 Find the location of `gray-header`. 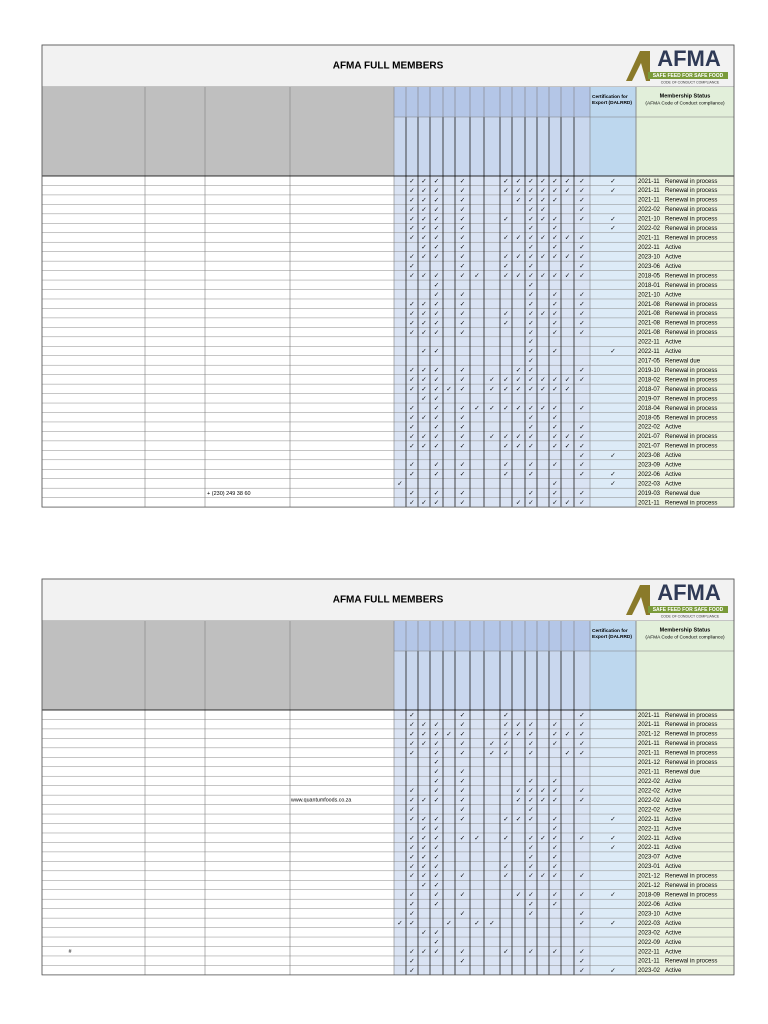

gray-header is located at coordinates (218, 665).